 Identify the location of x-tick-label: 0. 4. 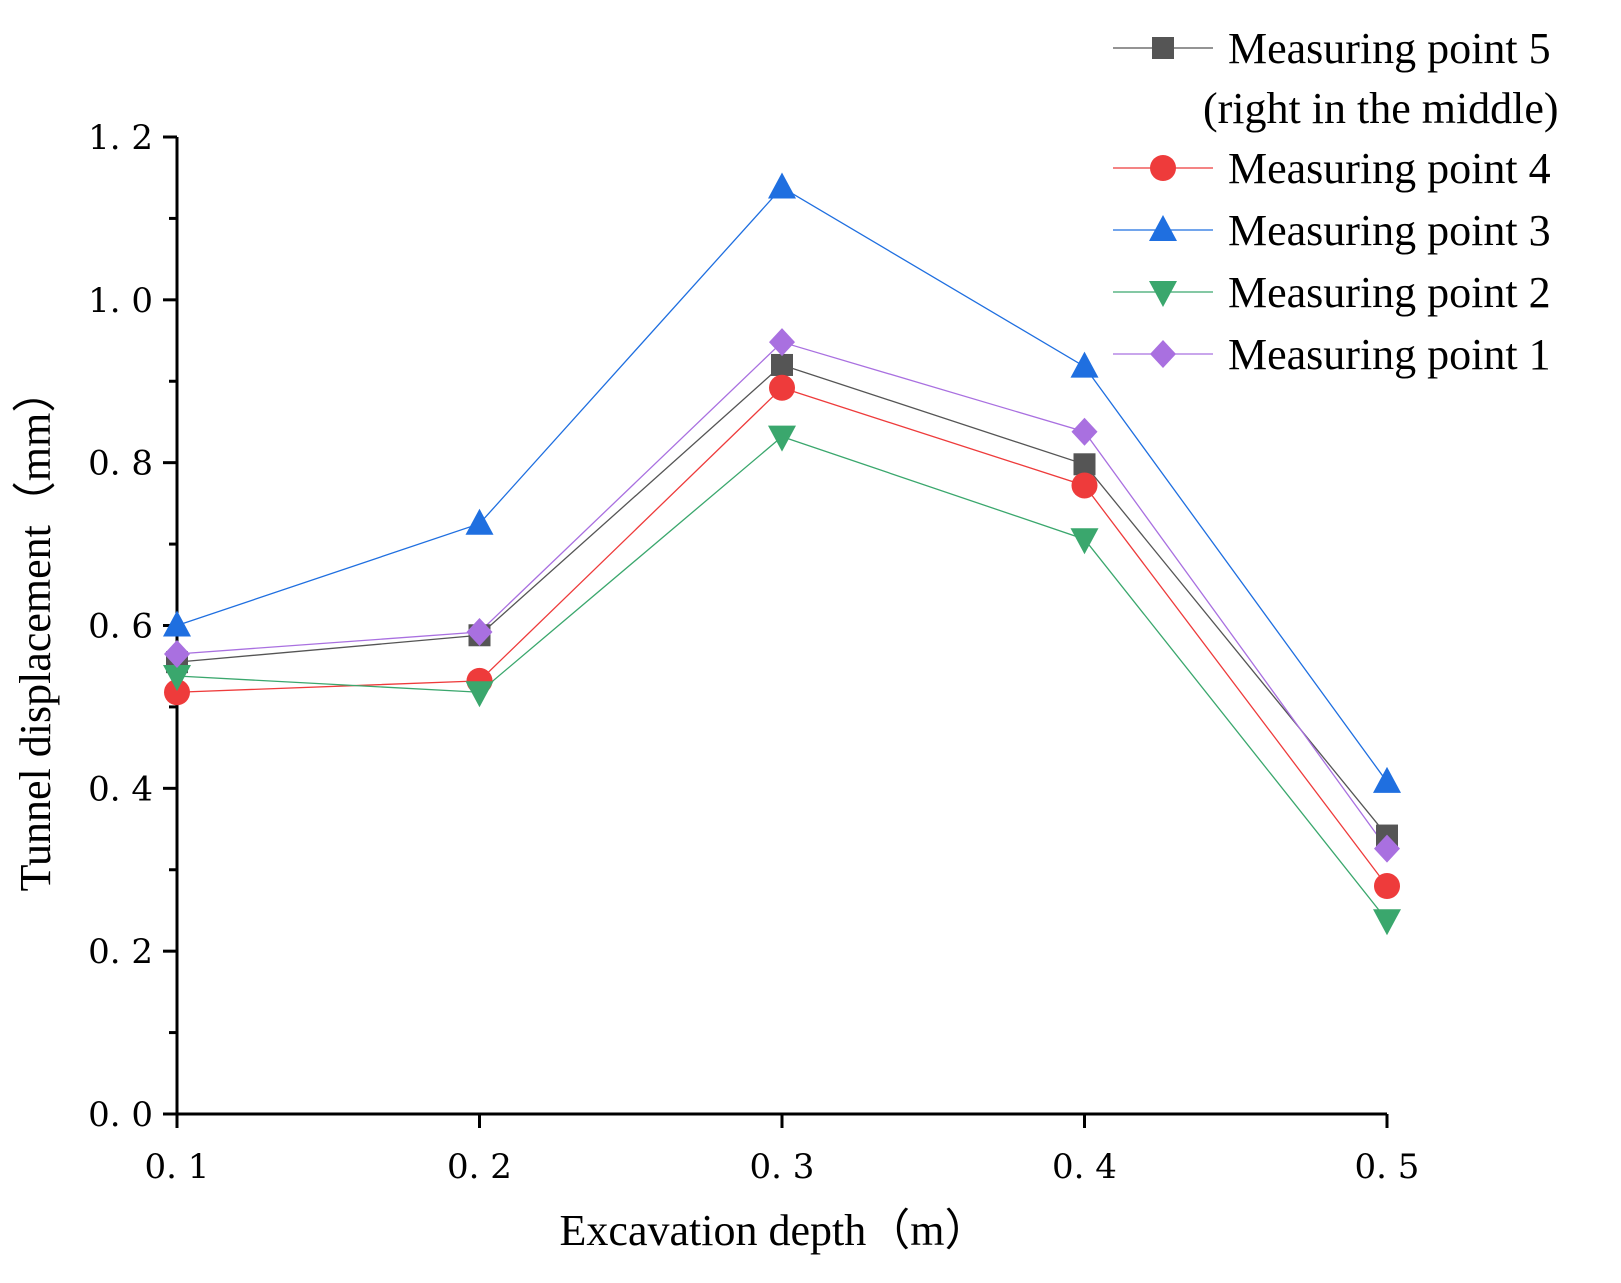
(1084, 1167).